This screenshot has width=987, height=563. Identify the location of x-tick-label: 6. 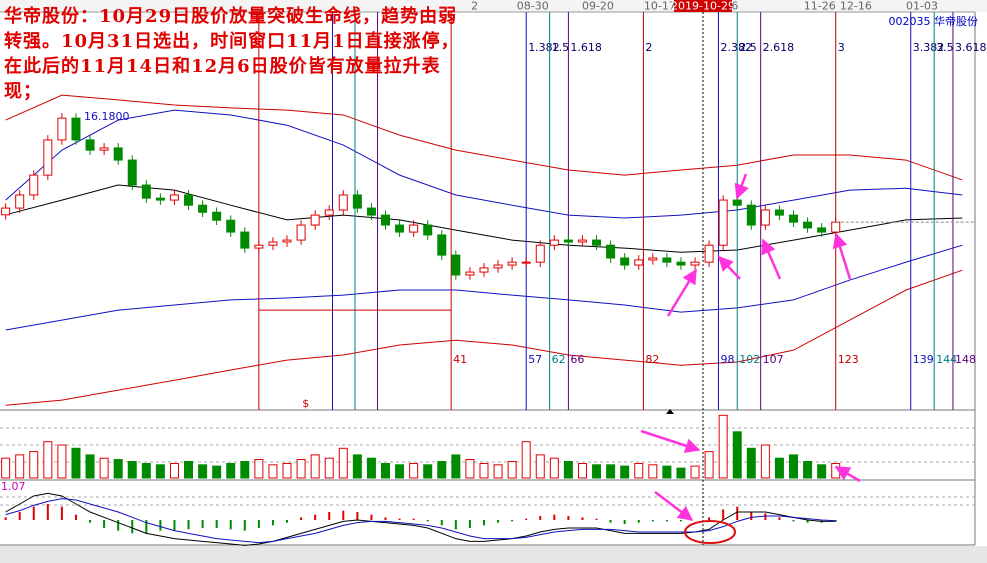
(734, 6).